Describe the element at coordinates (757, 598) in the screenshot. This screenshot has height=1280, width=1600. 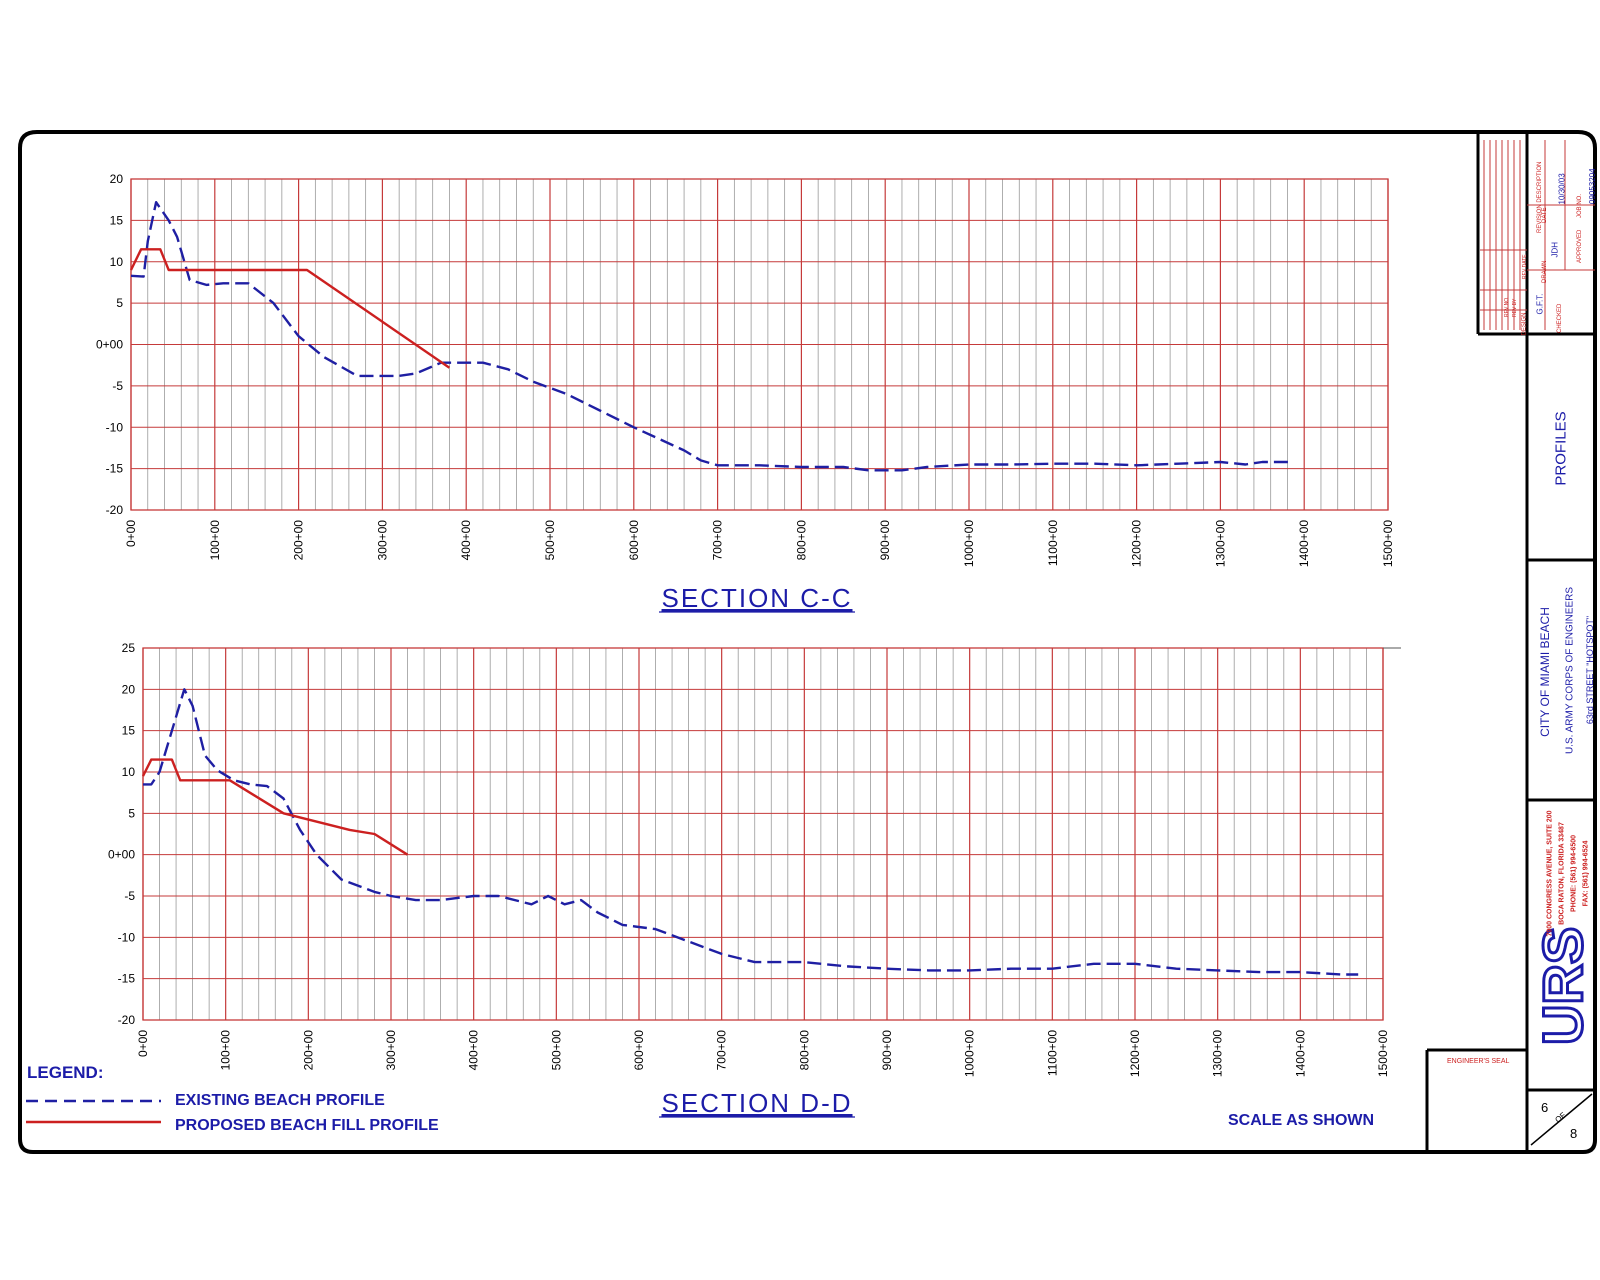
I see `section-title: SECTION C-C` at that location.